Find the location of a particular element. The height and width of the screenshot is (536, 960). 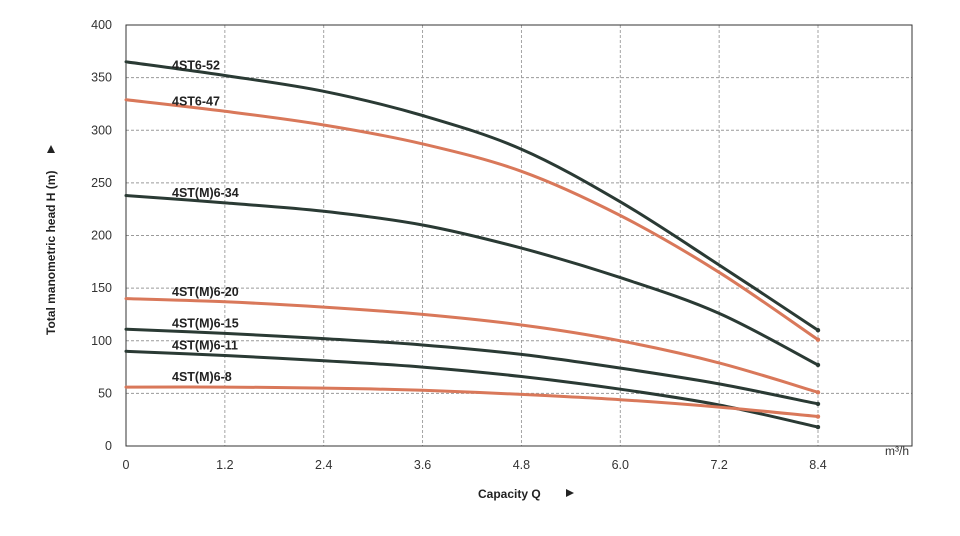

series-label-4st-m-6-34: 4ST(M)6-34 is located at coordinates (205, 193).